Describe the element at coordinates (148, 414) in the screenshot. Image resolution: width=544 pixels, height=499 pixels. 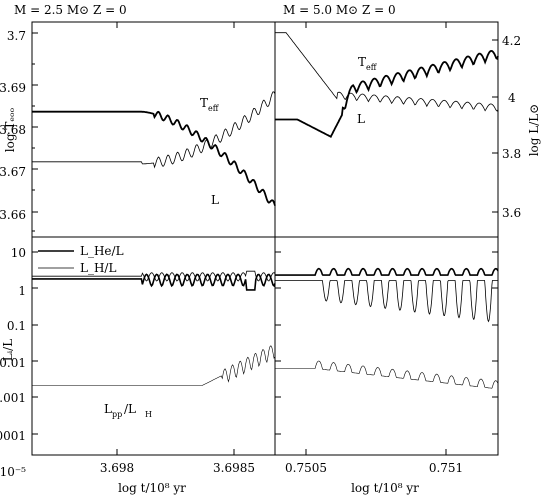
I see `annotation-lpp-sub2: H` at that location.